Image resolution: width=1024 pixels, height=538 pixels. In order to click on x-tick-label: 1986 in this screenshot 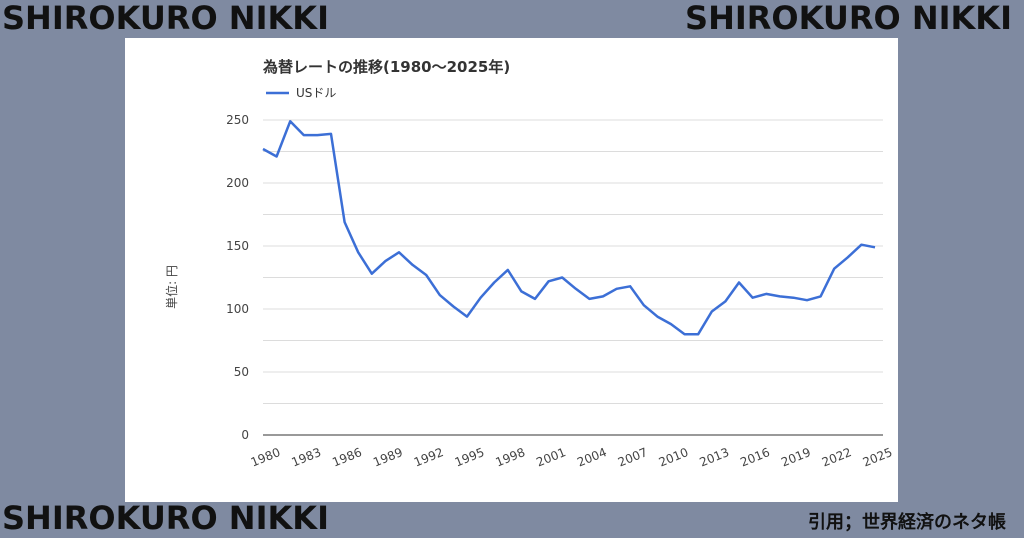, I will do `click(347, 457)`.